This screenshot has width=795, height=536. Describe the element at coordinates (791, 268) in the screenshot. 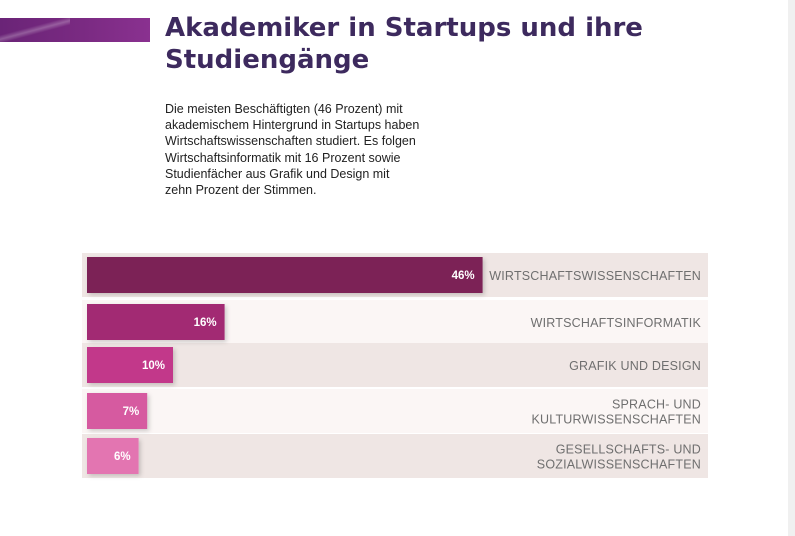

I see `right-edge` at that location.